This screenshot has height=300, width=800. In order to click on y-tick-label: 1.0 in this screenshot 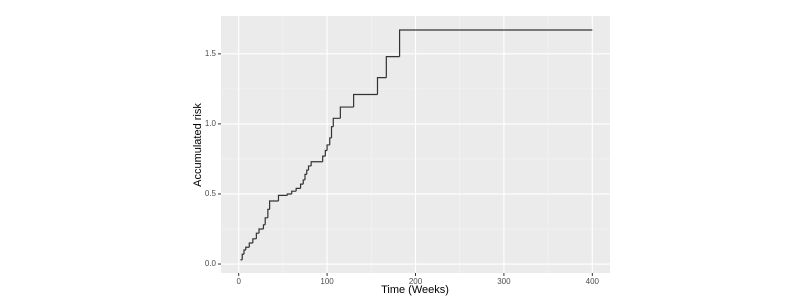, I will do `click(211, 123)`.